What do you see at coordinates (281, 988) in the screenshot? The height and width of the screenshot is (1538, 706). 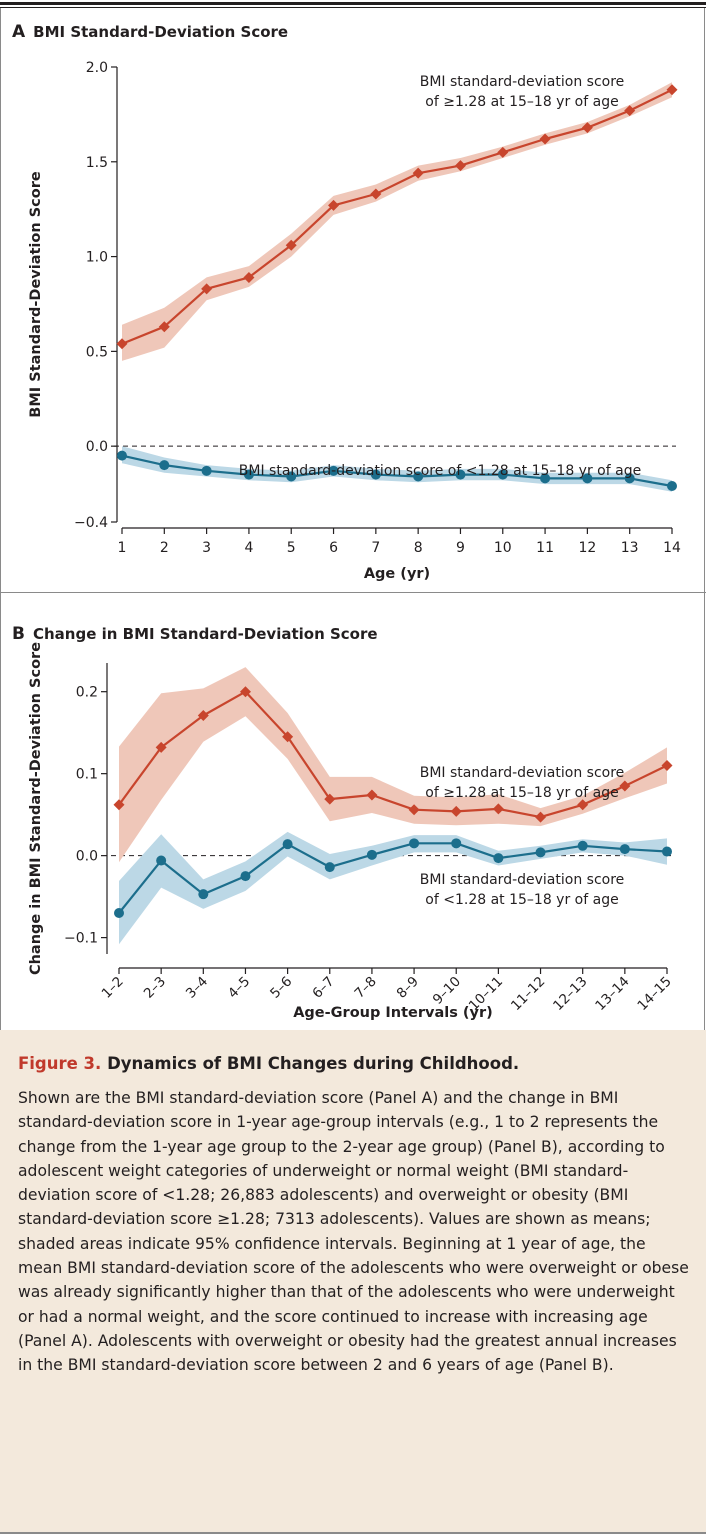 I see `x-tick-label: 5–6` at bounding box center [281, 988].